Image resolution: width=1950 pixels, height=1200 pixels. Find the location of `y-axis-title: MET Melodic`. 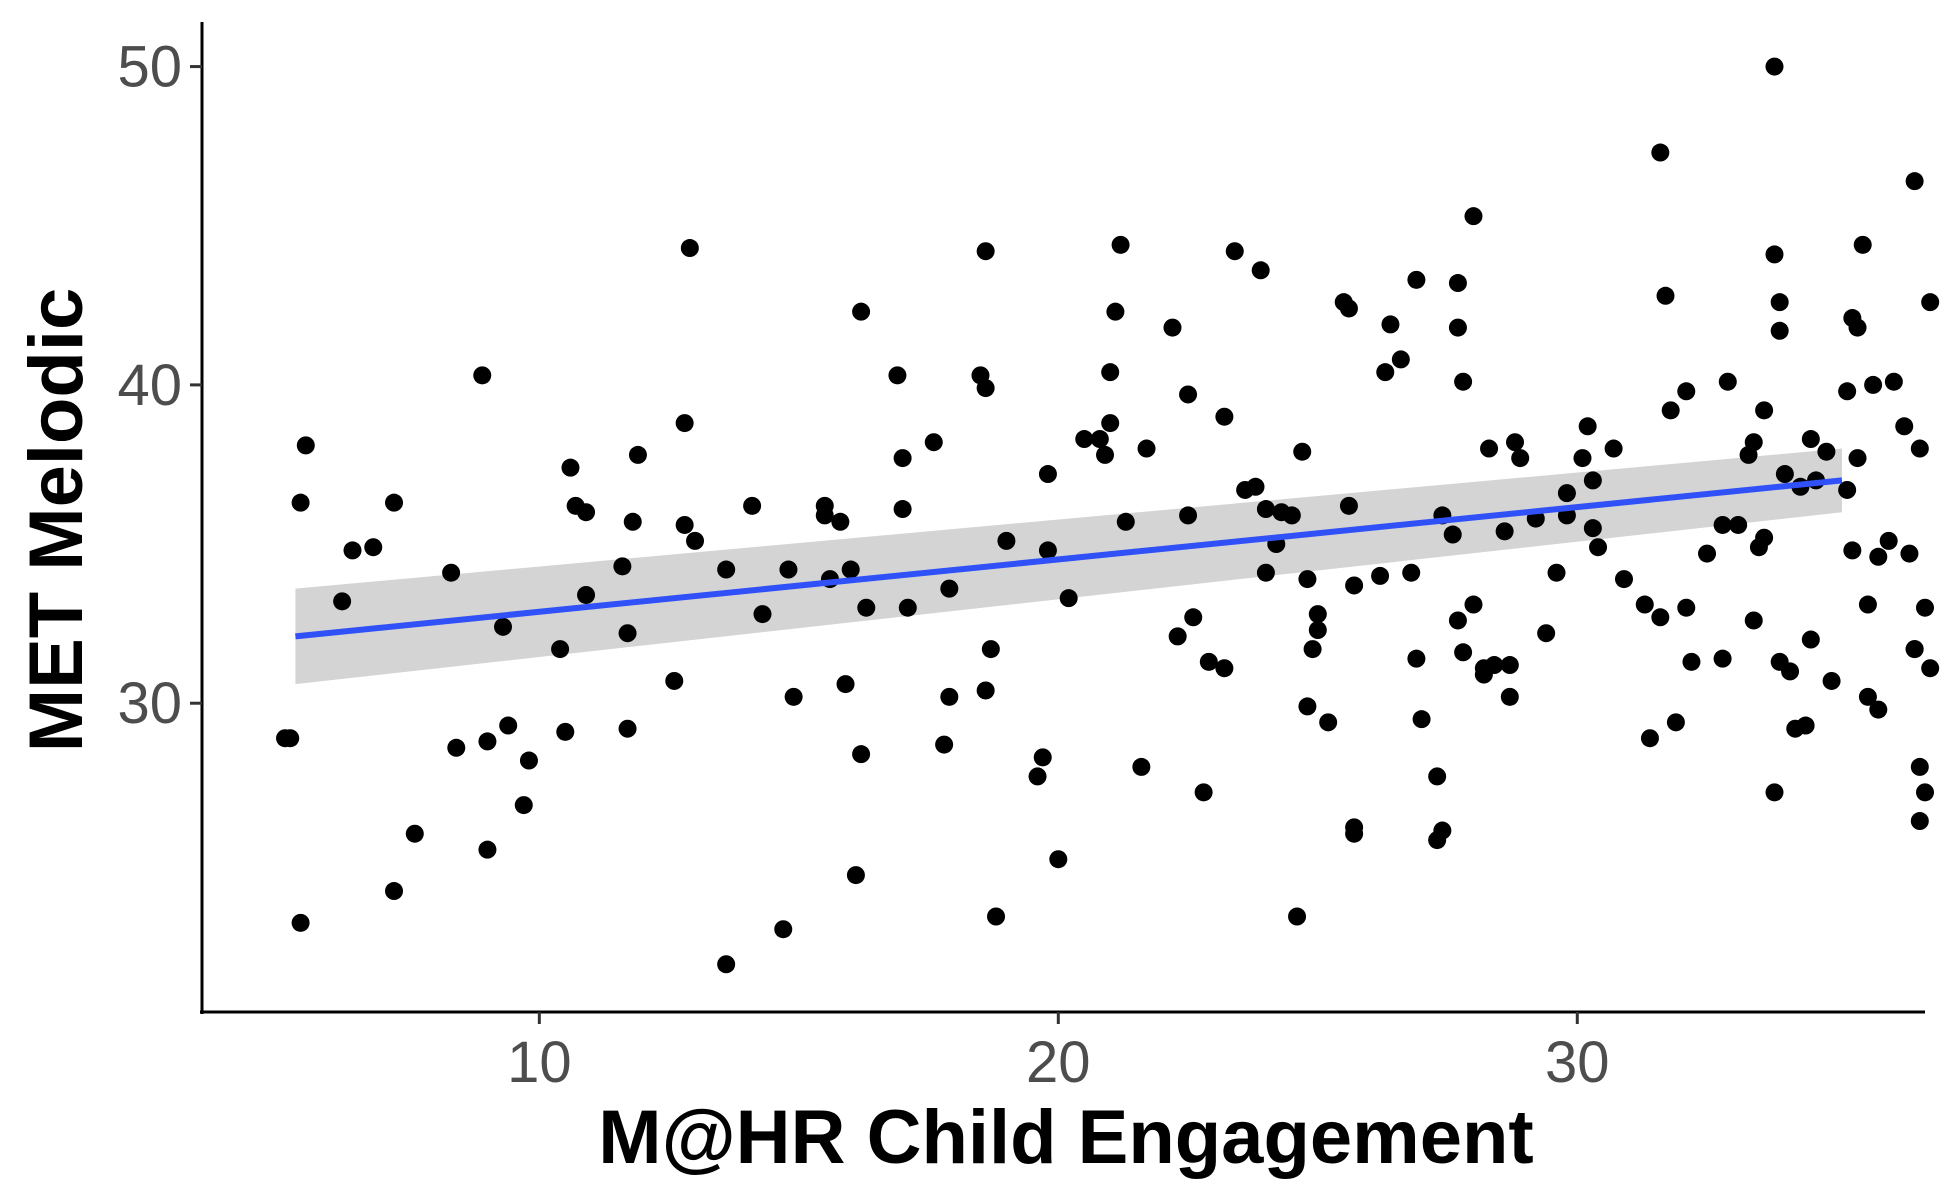

y-axis-title: MET Melodic is located at coordinates (56, 520).